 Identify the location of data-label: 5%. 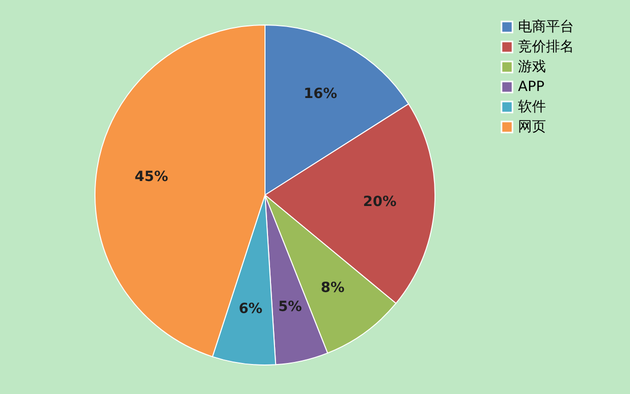
(290, 307).